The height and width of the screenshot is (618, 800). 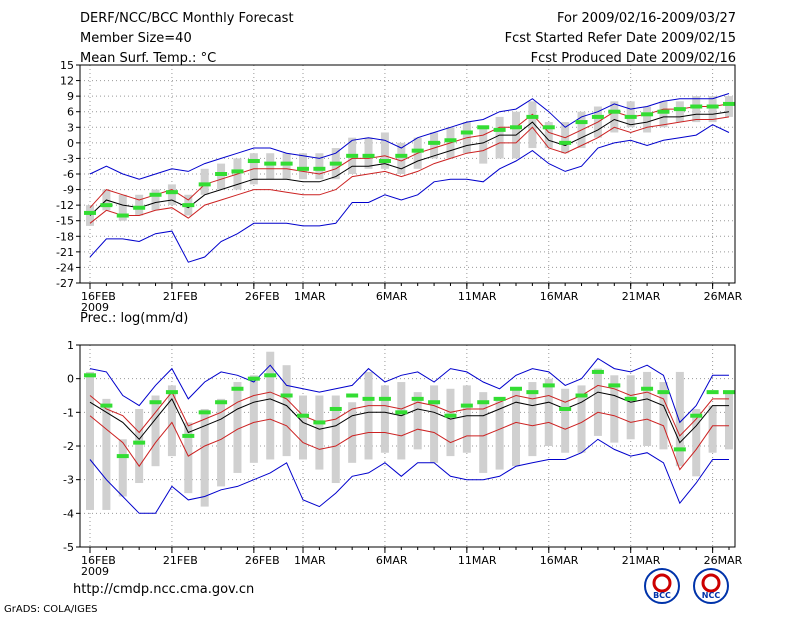 I want to click on y-tick-label: -21, so click(x=65, y=252).